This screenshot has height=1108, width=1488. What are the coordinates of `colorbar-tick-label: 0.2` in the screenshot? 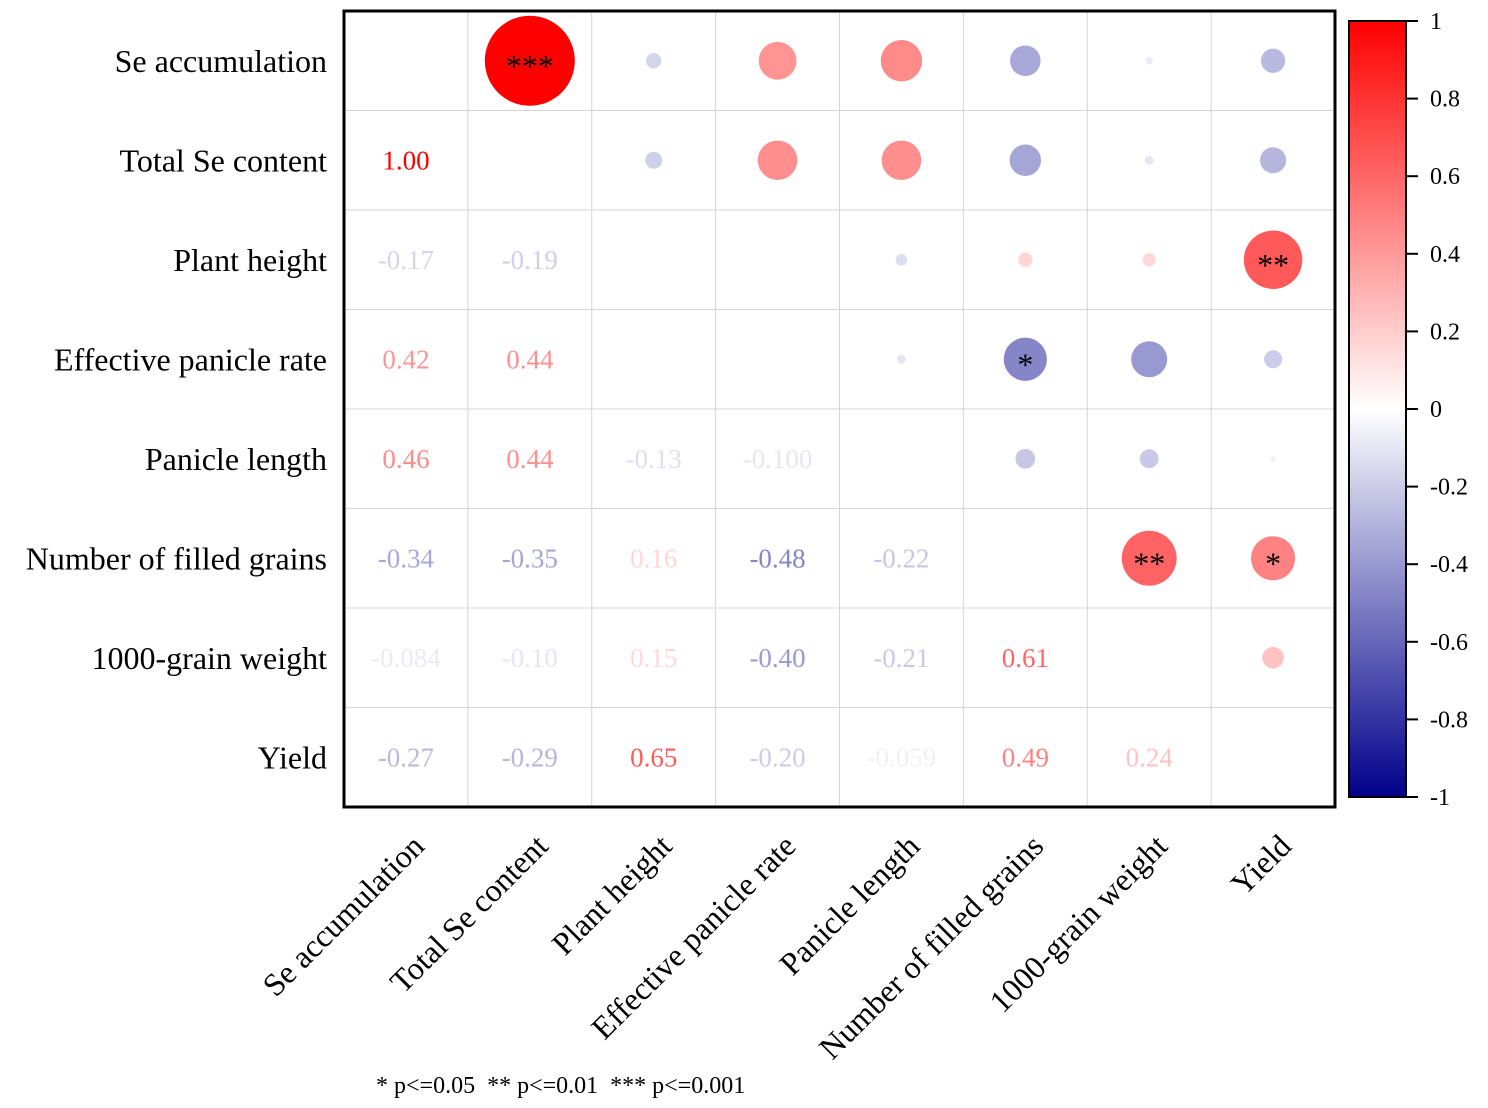 It's located at (1445, 332).